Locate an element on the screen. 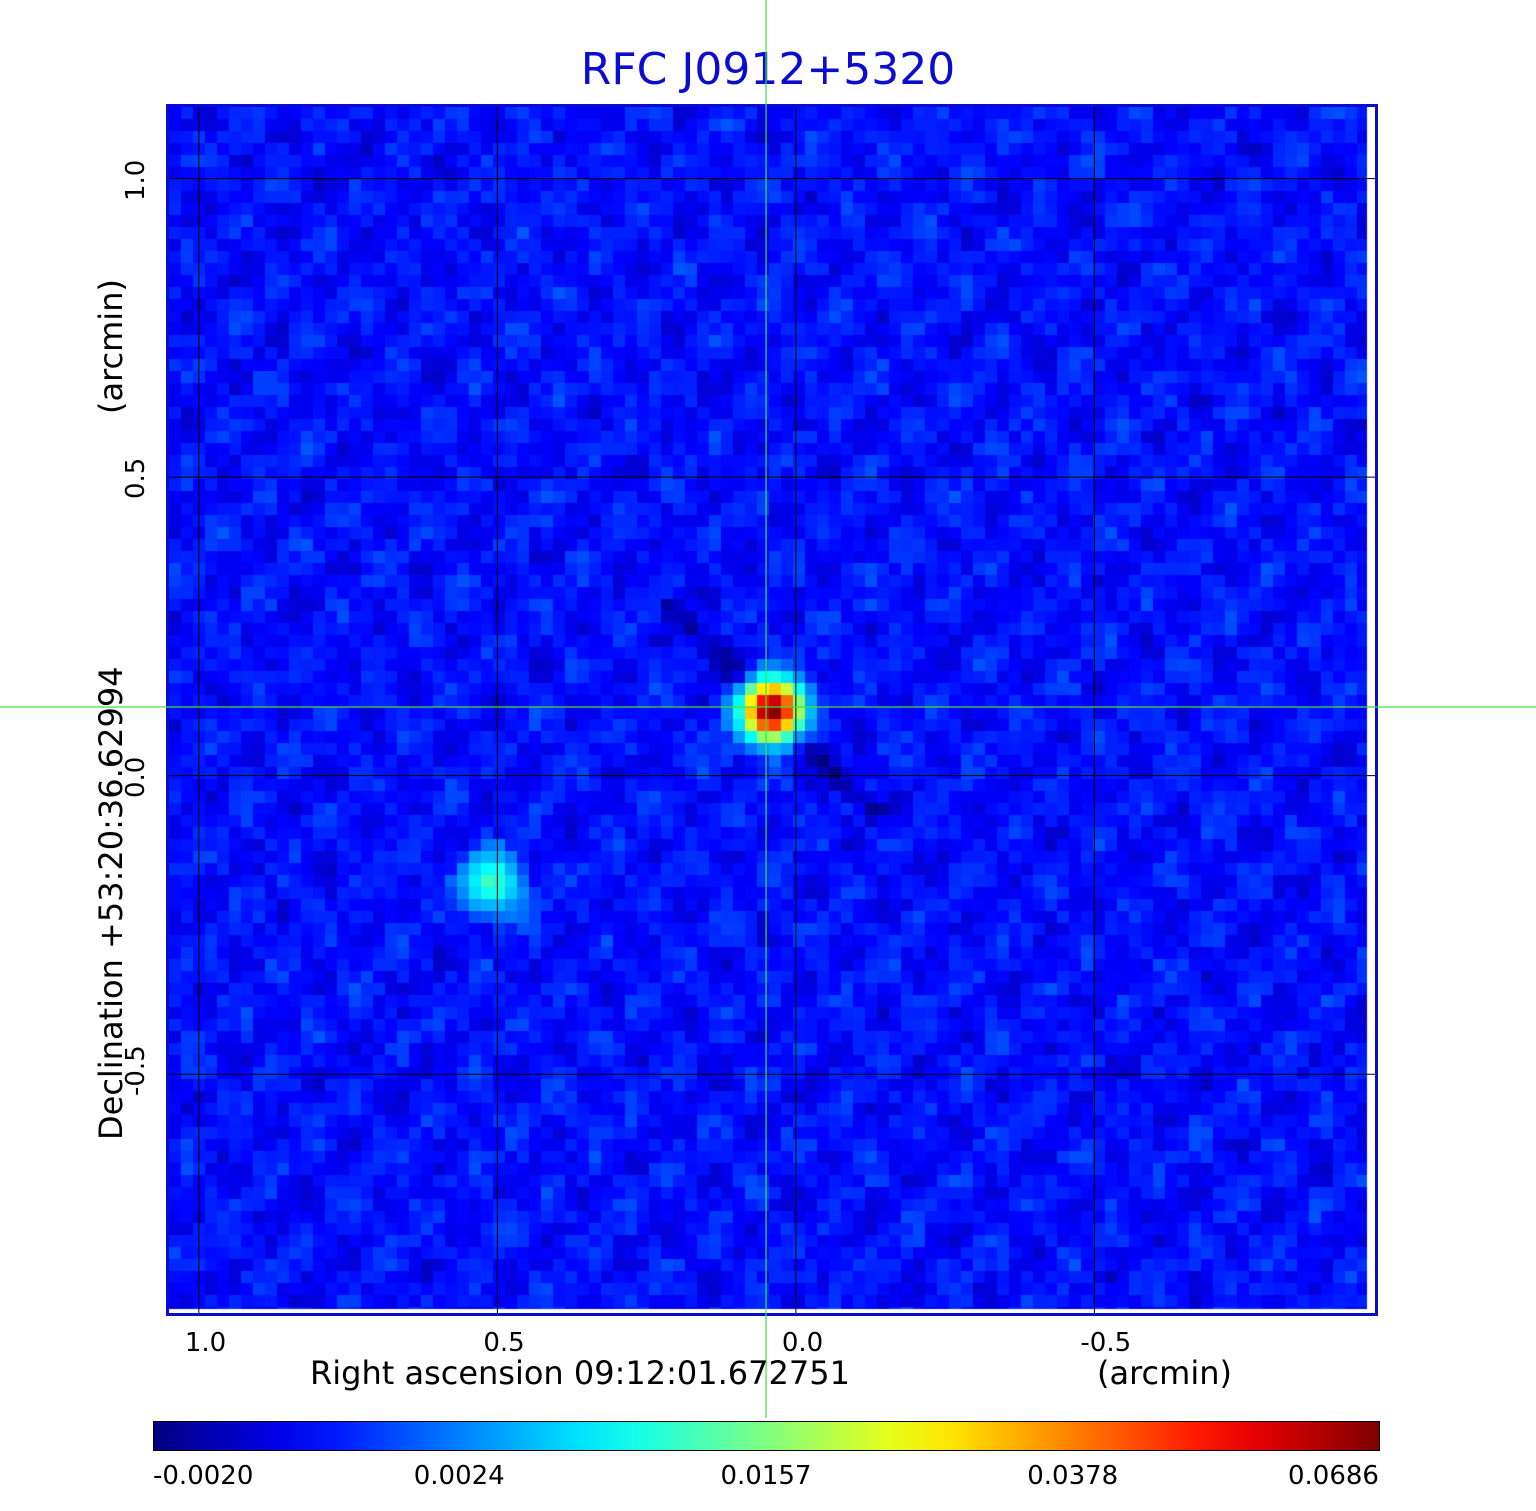  y-tick-label: 1.0 is located at coordinates (136, 180).